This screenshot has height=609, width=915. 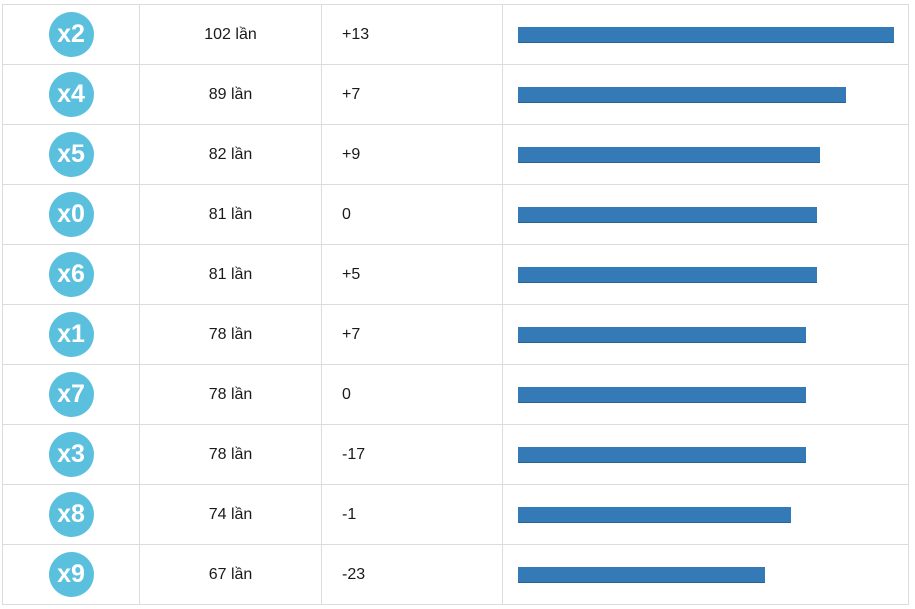 I want to click on number-badge: x7, so click(x=71, y=394).